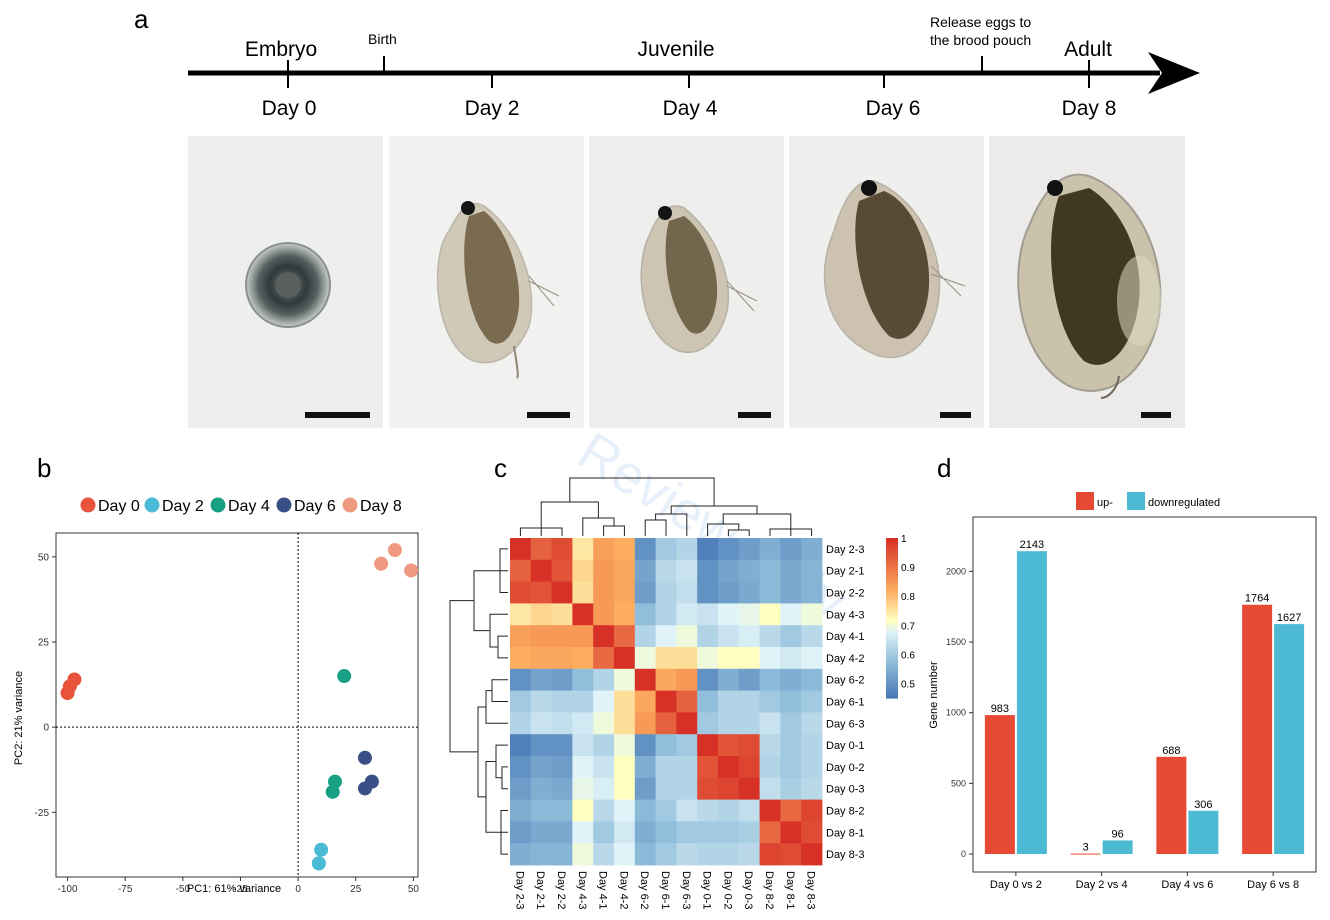 Image resolution: width=1330 pixels, height=920 pixels. I want to click on bar-y-axis-label: Gene number, so click(934, 695).